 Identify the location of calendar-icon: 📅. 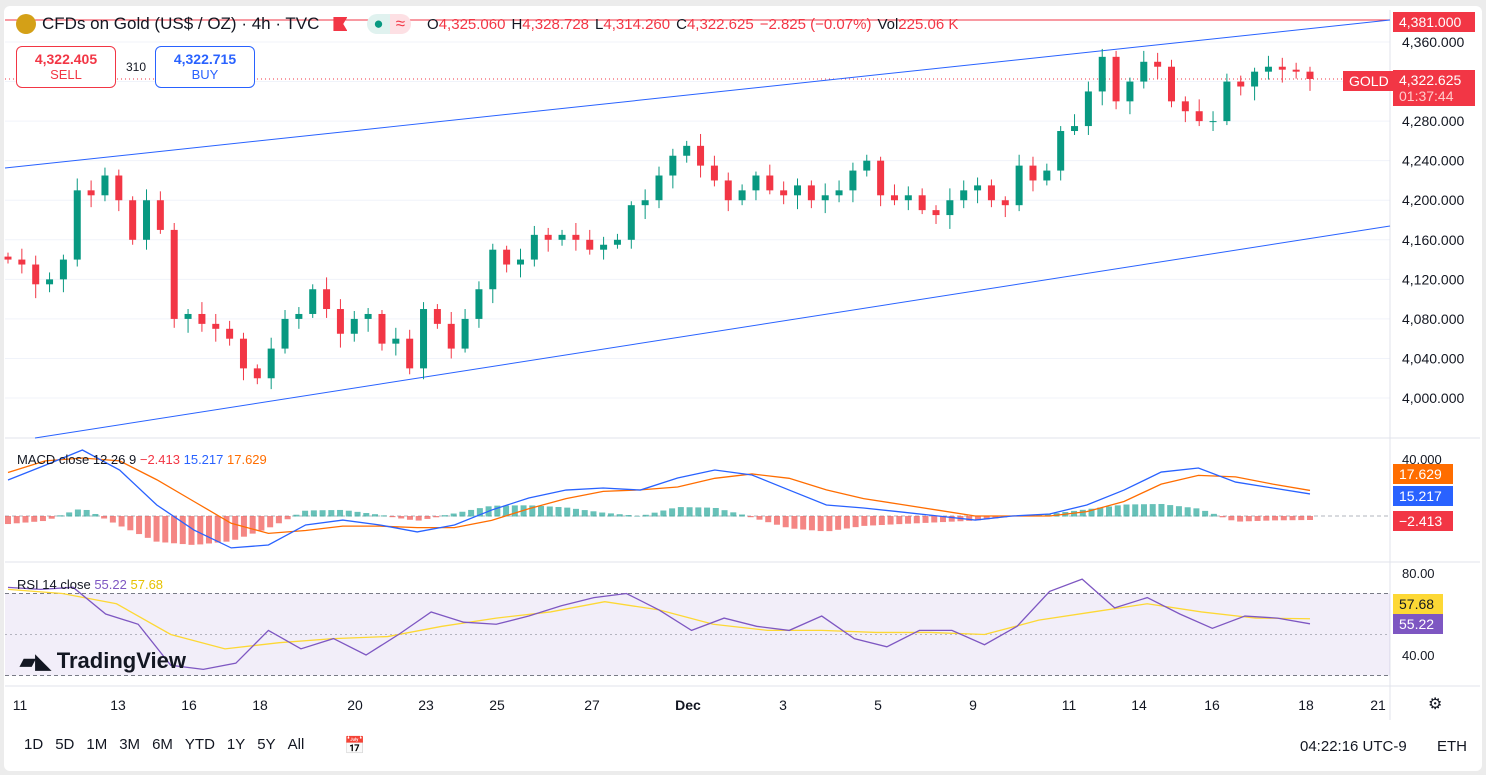
(355, 745).